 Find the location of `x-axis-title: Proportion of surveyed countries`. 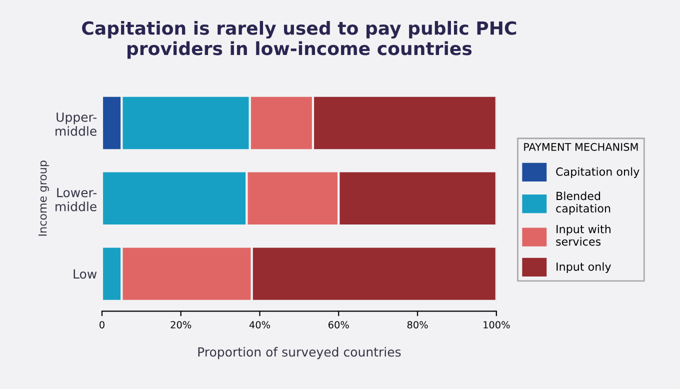

x-axis-title: Proportion of surveyed countries is located at coordinates (299, 353).